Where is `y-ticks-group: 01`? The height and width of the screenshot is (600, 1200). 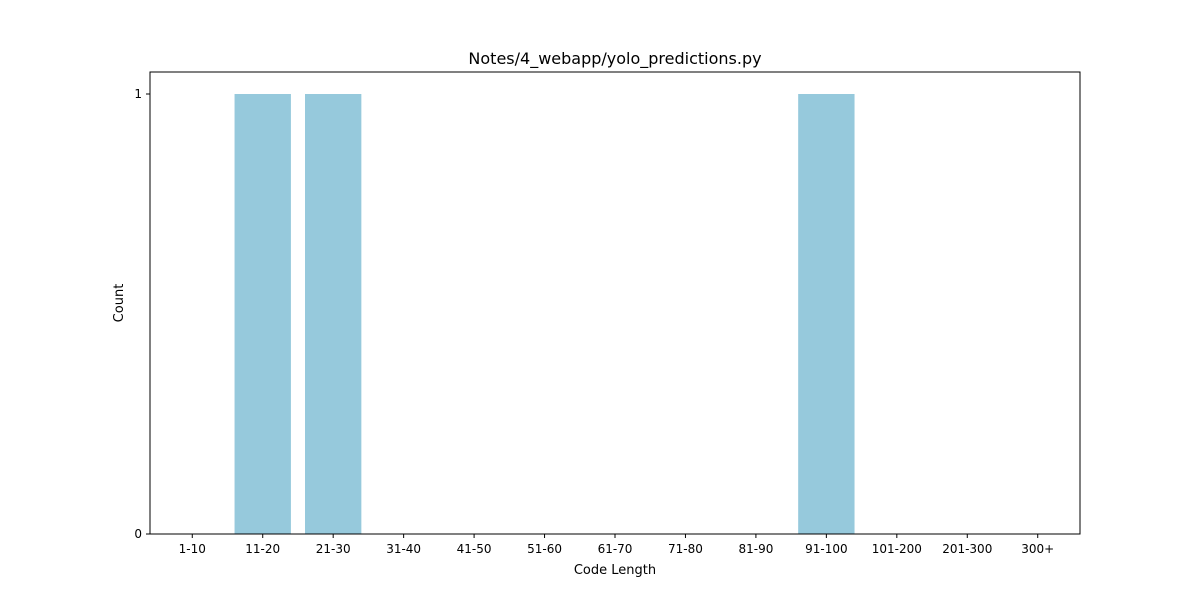 y-ticks-group: 01 is located at coordinates (142, 314).